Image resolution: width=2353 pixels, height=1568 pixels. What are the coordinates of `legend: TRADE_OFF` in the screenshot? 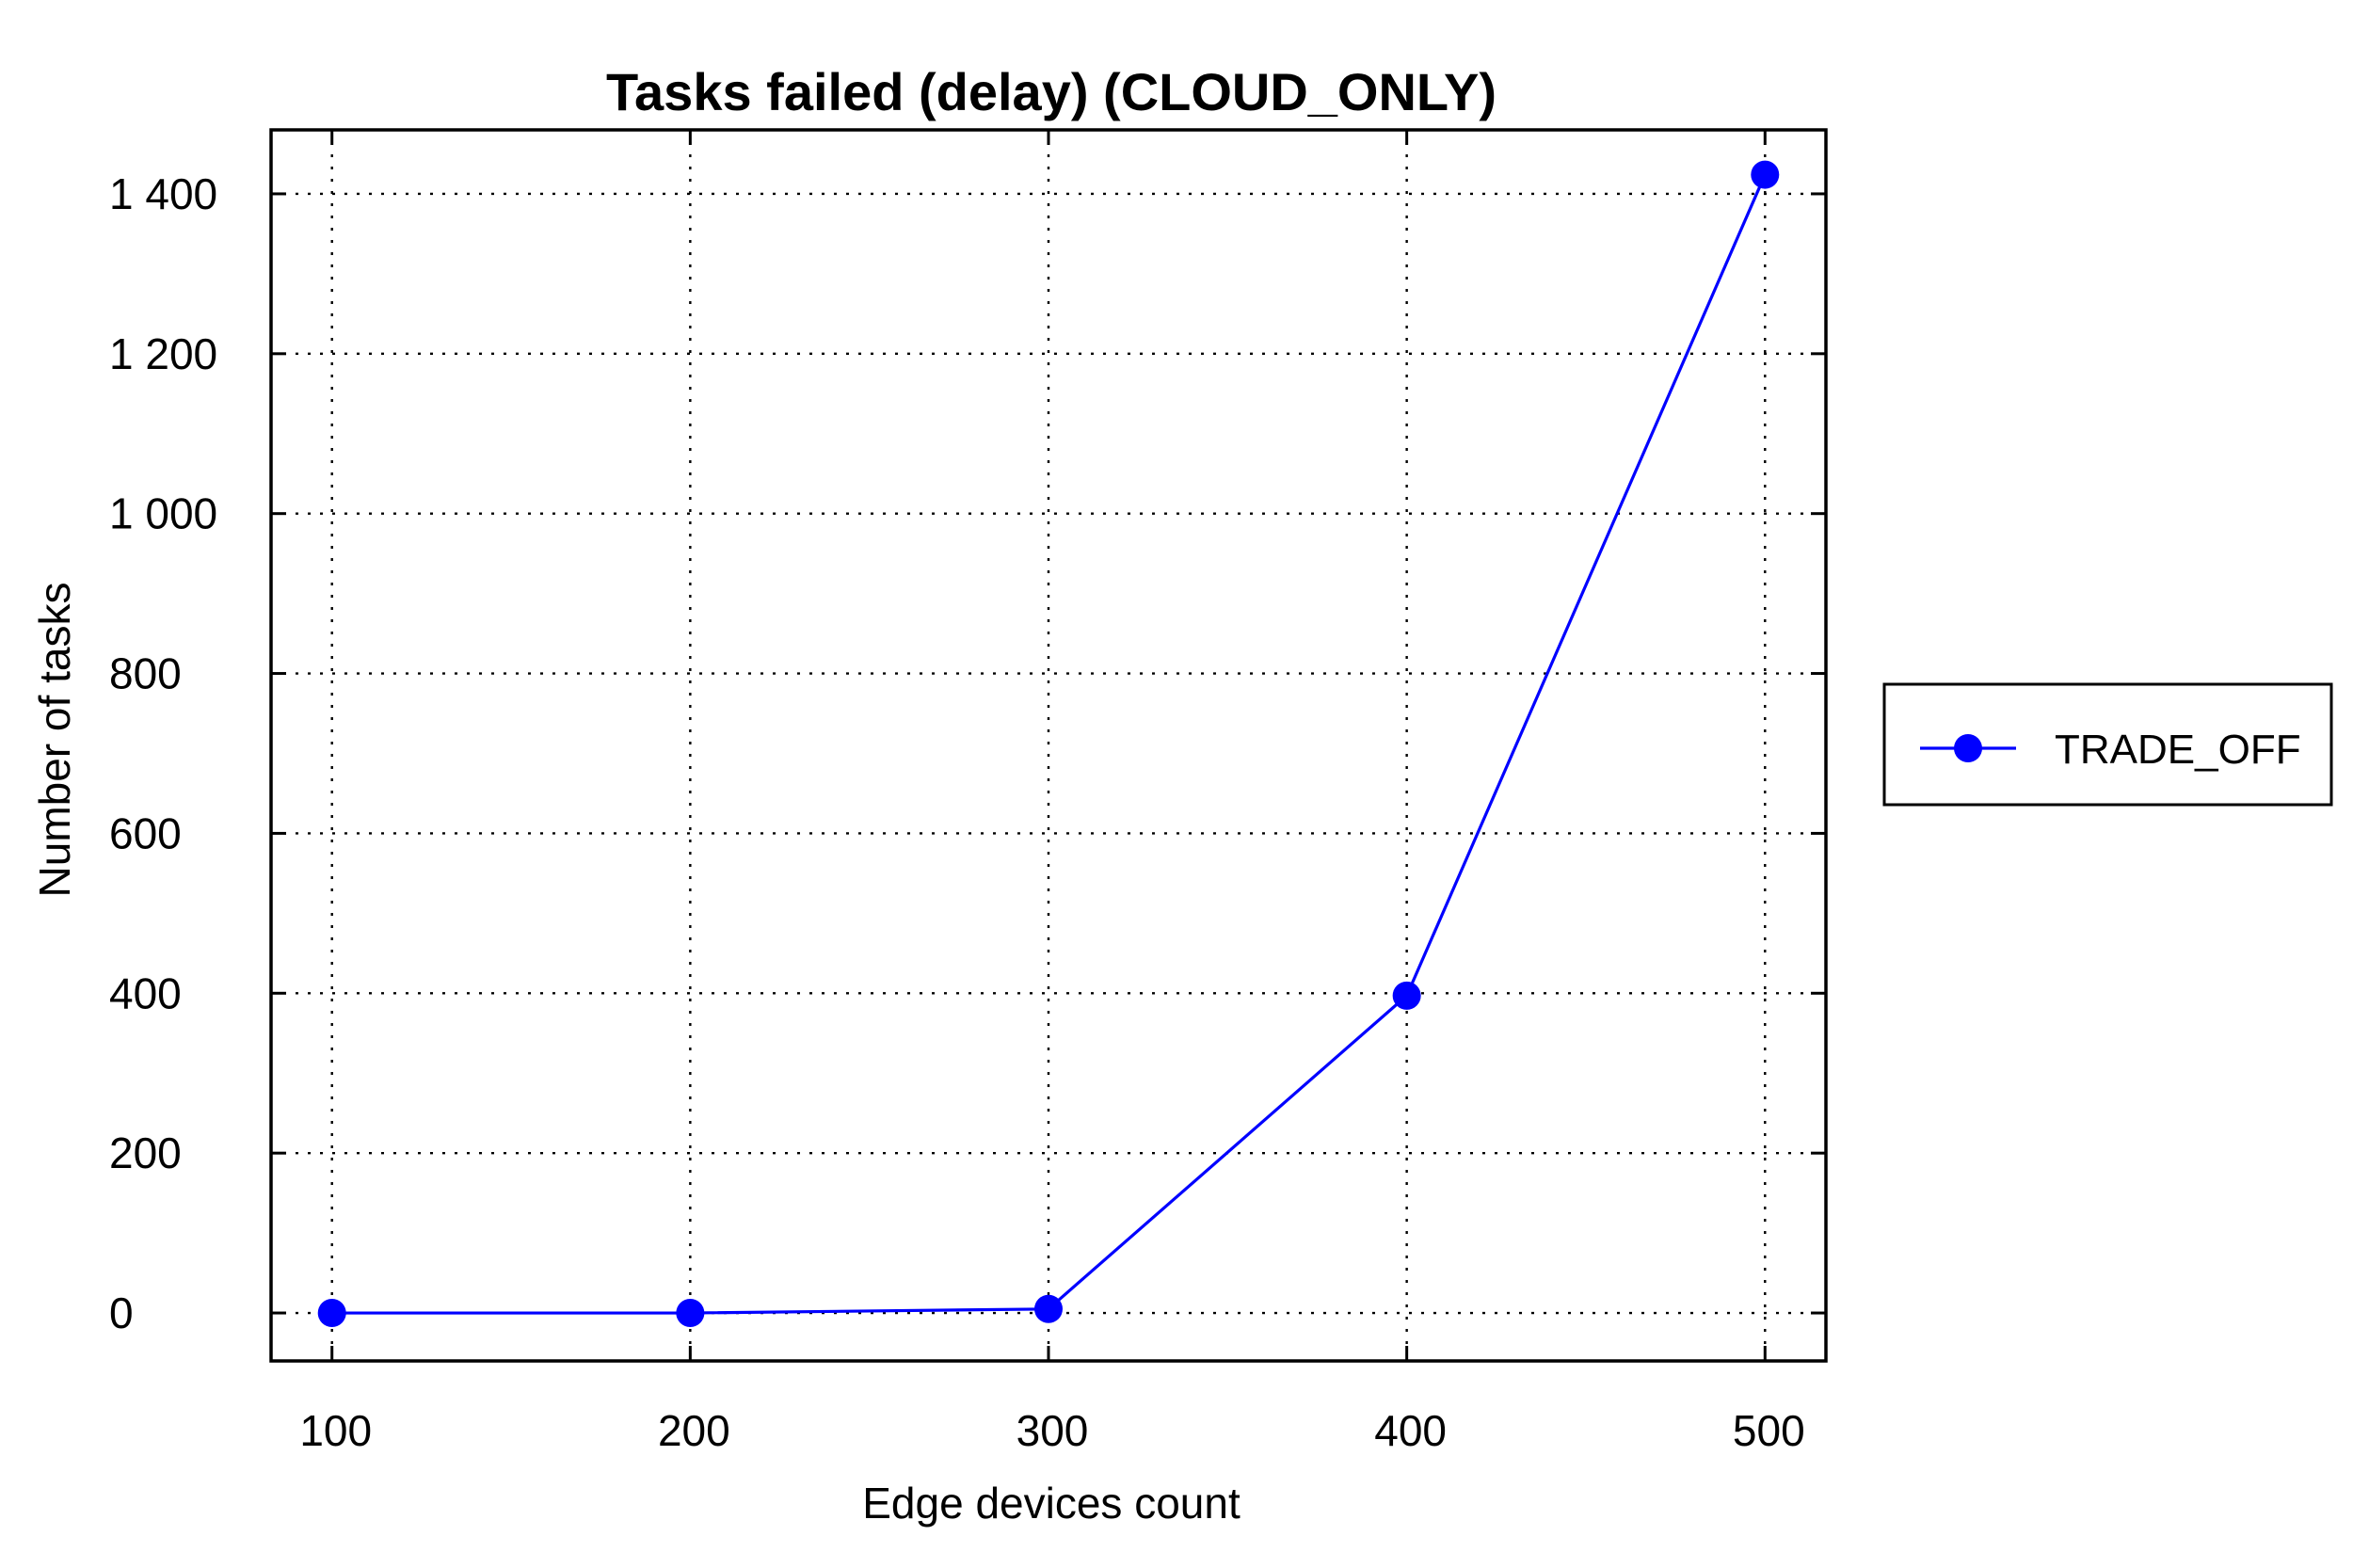 It's located at (2107, 744).